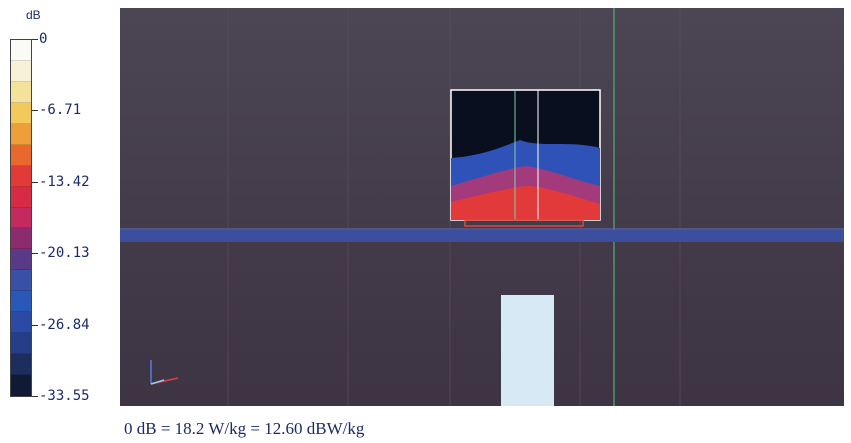  What do you see at coordinates (64, 253) in the screenshot?
I see `colorbar-tick-label: -20.13` at bounding box center [64, 253].